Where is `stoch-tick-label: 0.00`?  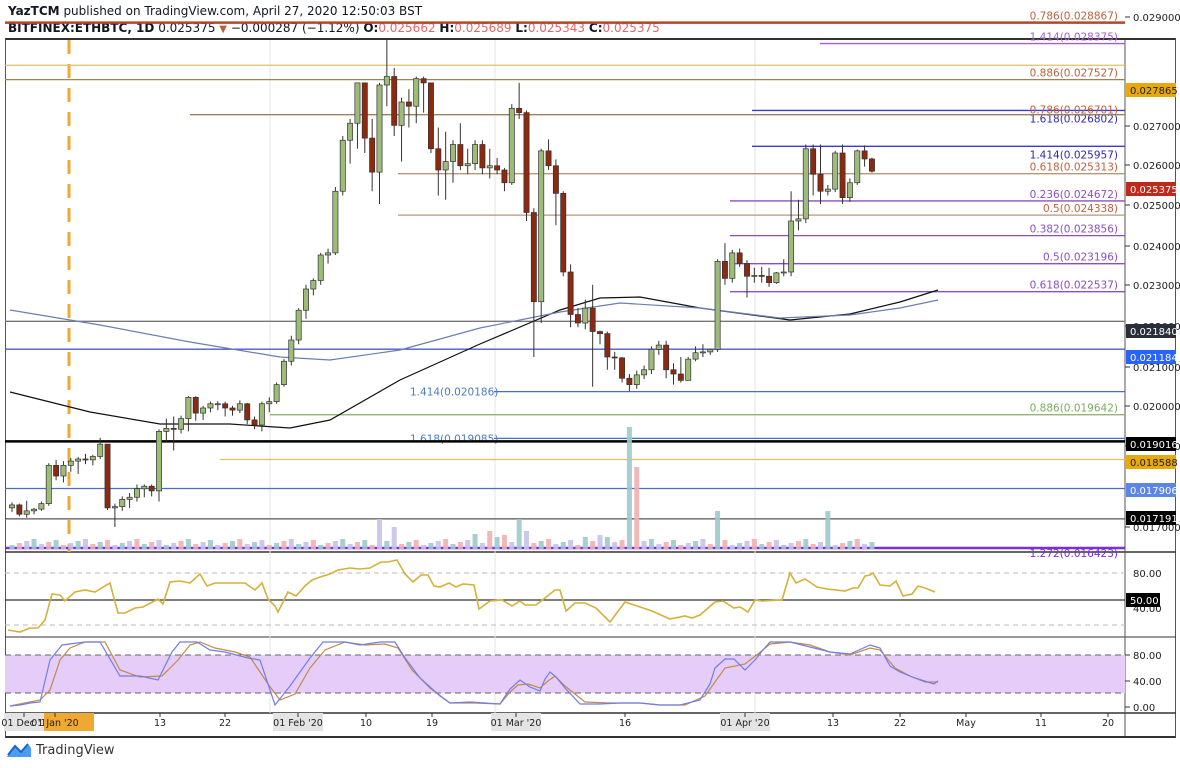
stoch-tick-label: 0.00 is located at coordinates (1144, 708).